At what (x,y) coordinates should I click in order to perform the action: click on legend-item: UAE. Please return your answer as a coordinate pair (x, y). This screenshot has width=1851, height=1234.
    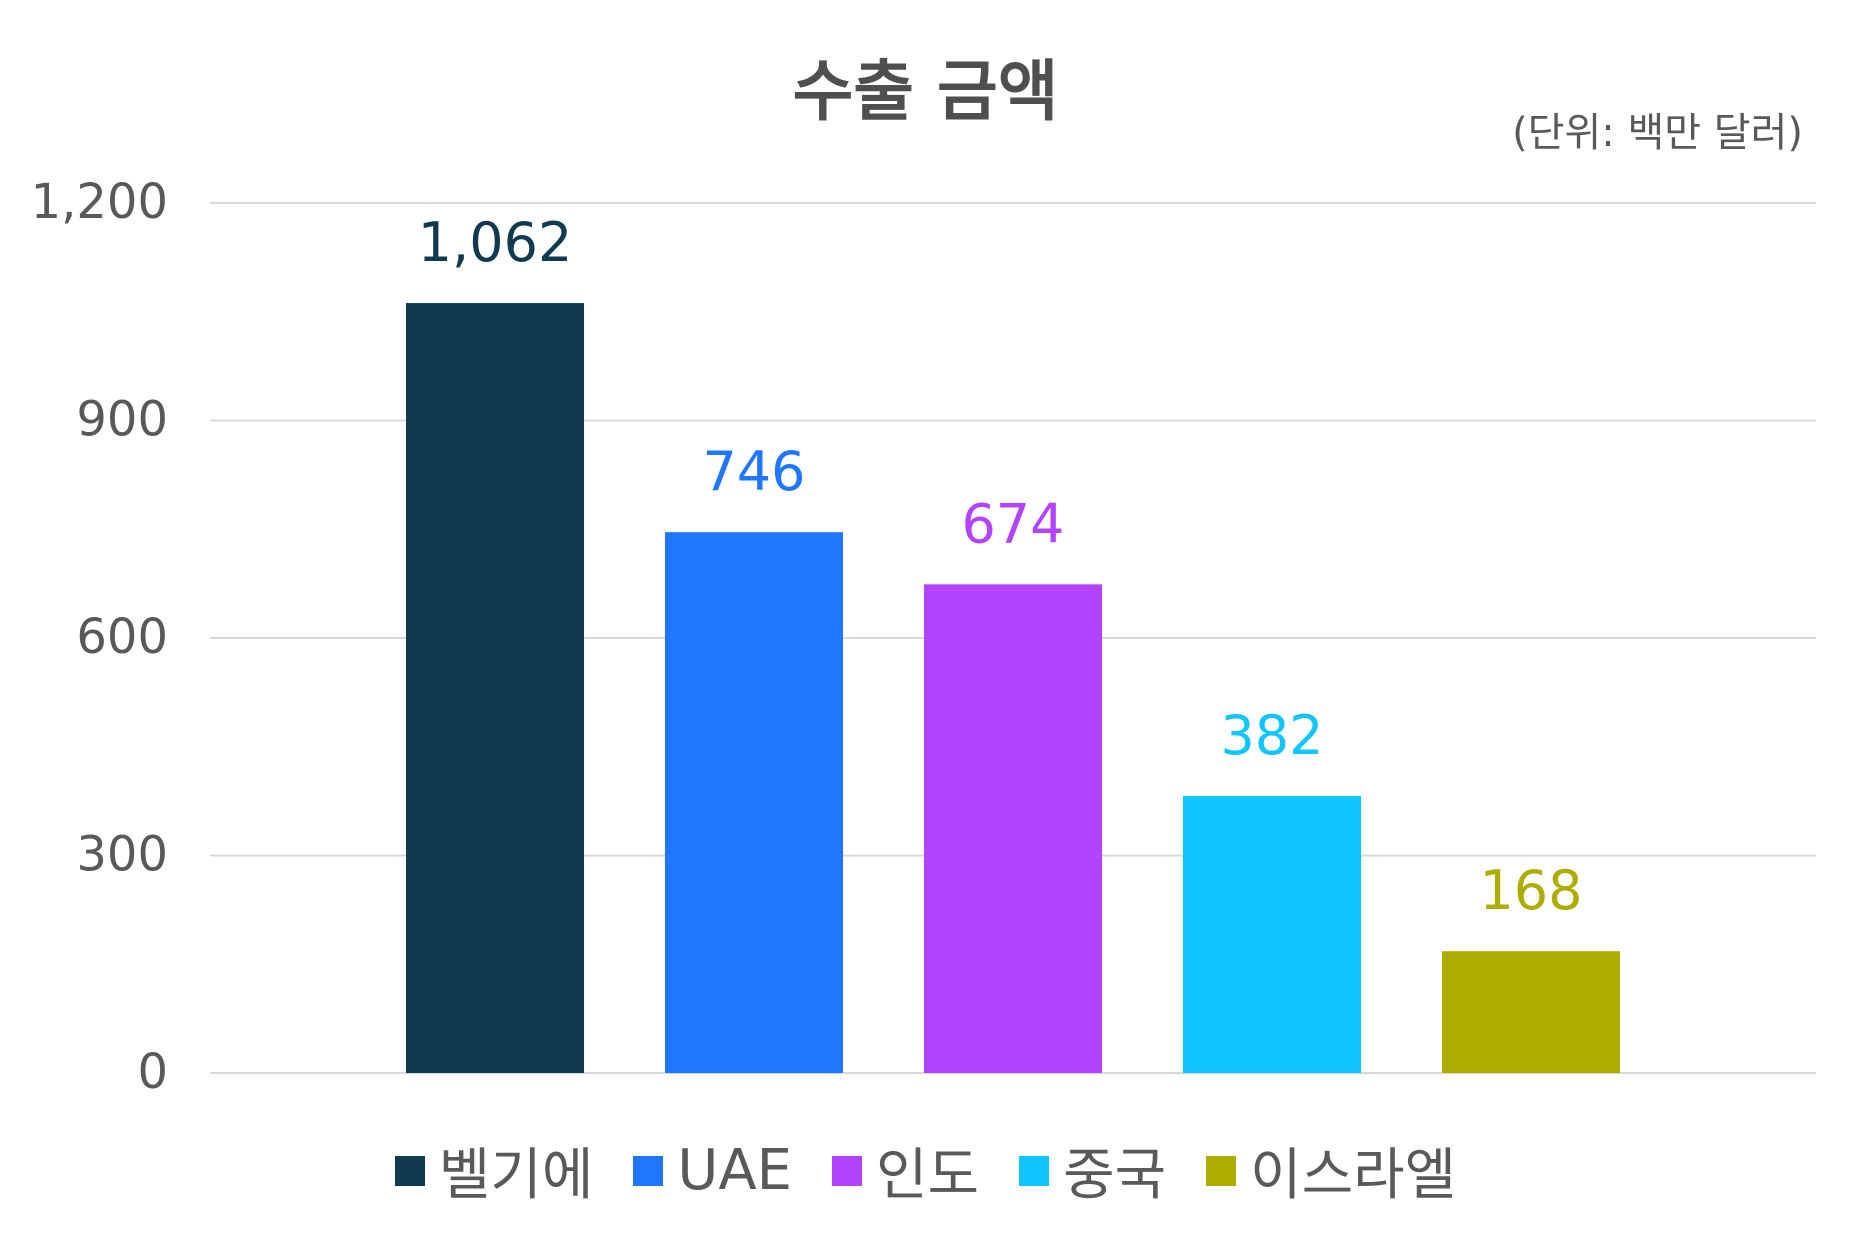
    Looking at the image, I should click on (712, 1170).